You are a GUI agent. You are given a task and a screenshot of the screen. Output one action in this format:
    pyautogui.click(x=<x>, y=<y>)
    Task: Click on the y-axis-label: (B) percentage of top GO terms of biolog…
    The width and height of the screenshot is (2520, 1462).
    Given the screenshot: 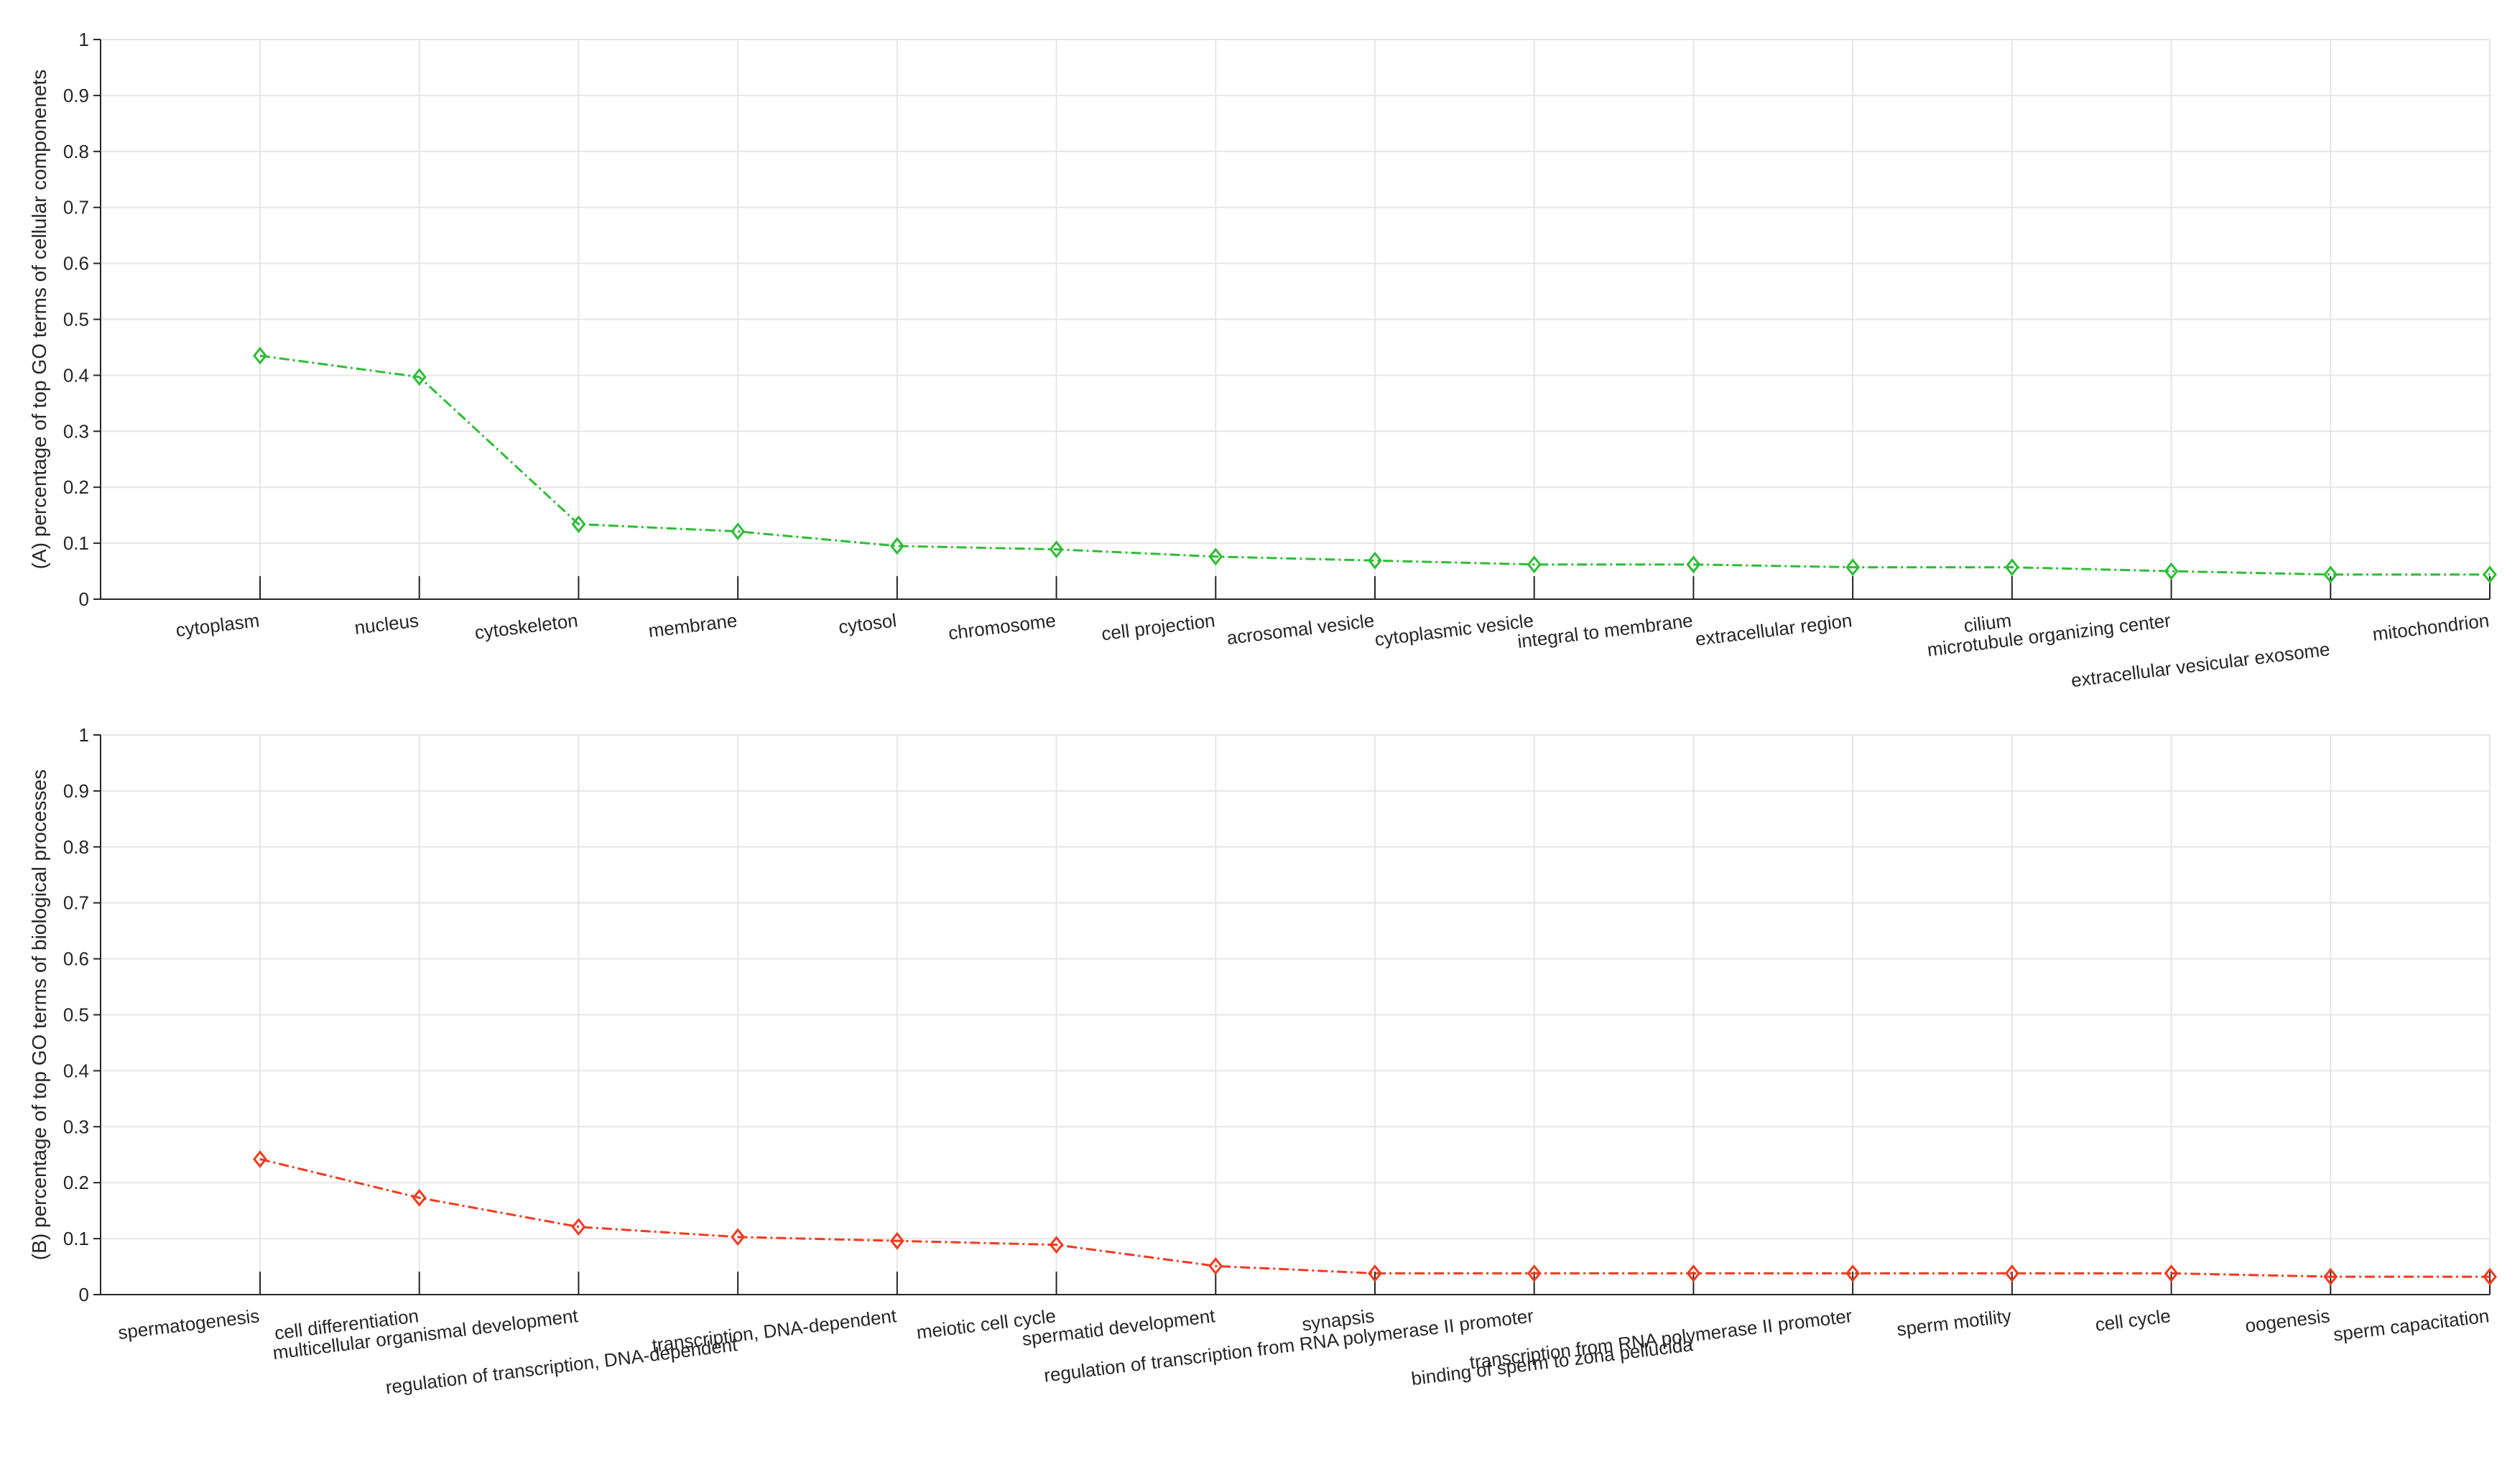 What is the action you would take?
    pyautogui.click(x=39, y=1014)
    